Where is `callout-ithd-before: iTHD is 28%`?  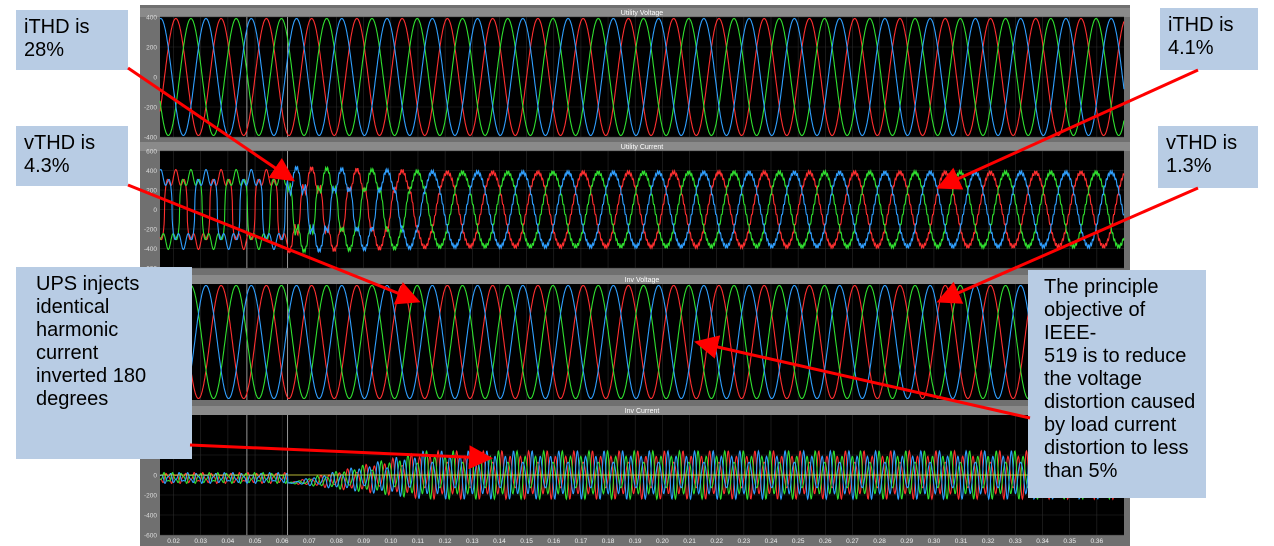
callout-ithd-before: iTHD is 28% is located at coordinates (72, 40).